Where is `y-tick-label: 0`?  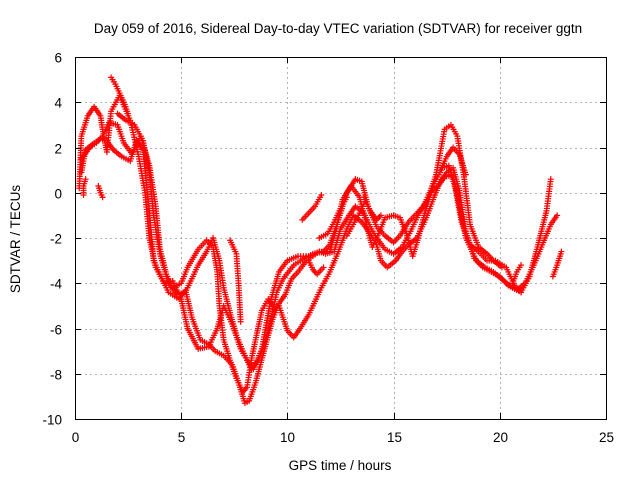
y-tick-label: 0 is located at coordinates (58, 194).